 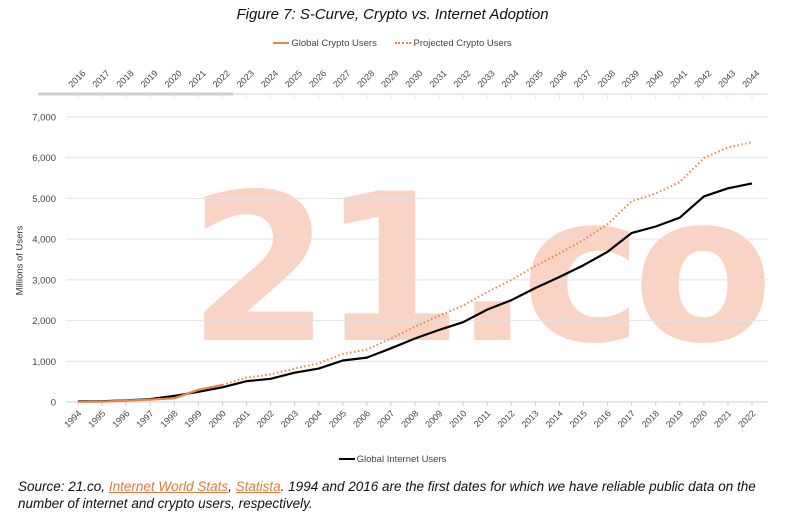 I want to click on x-bottom-tick-label: 2005, so click(x=337, y=418).